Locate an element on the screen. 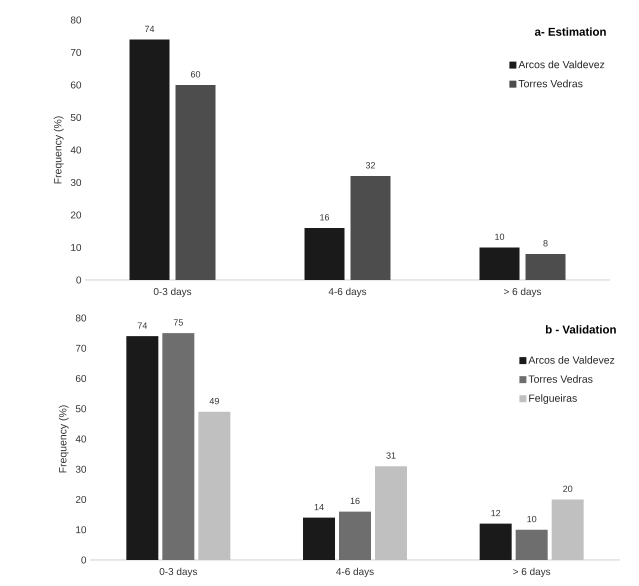 The image size is (639, 586). chart-title: b - Validation is located at coordinates (581, 329).